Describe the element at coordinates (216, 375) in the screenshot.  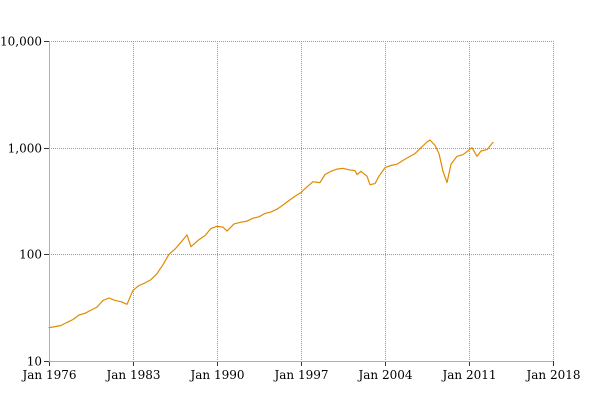
I see `x-tick-label: Jan 1990` at that location.